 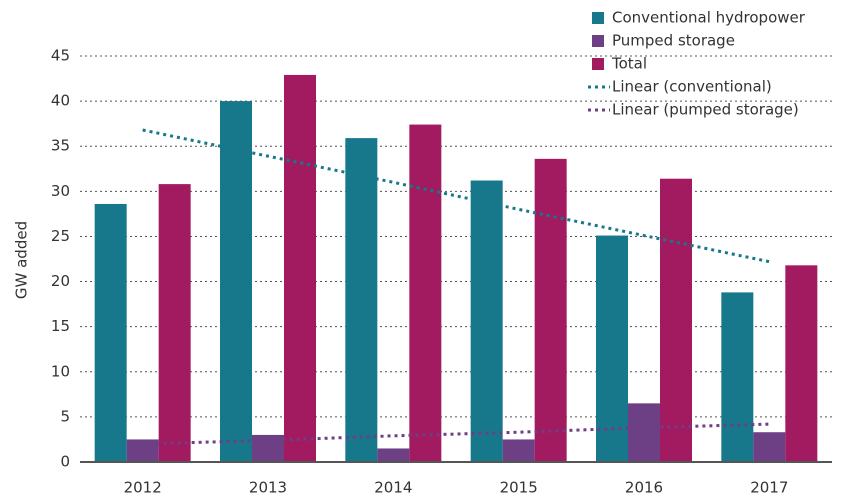 What do you see at coordinates (60, 236) in the screenshot?
I see `y-tick-label: 25` at bounding box center [60, 236].